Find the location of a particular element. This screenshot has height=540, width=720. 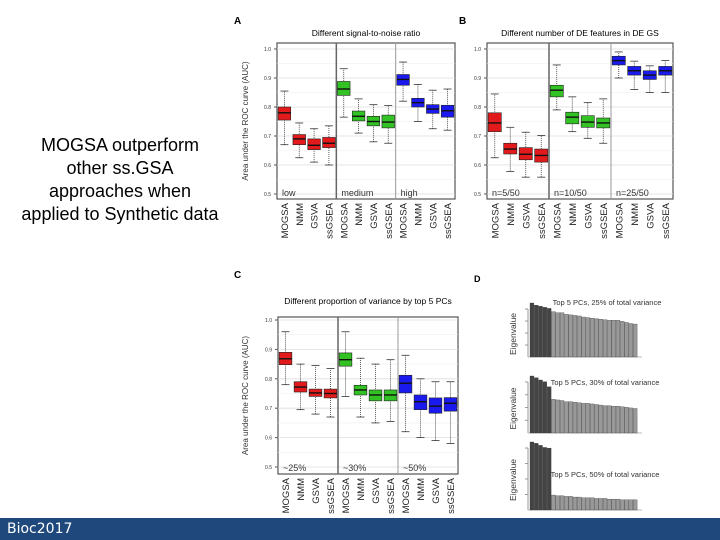

group-label: ~30% is located at coordinates (354, 468).